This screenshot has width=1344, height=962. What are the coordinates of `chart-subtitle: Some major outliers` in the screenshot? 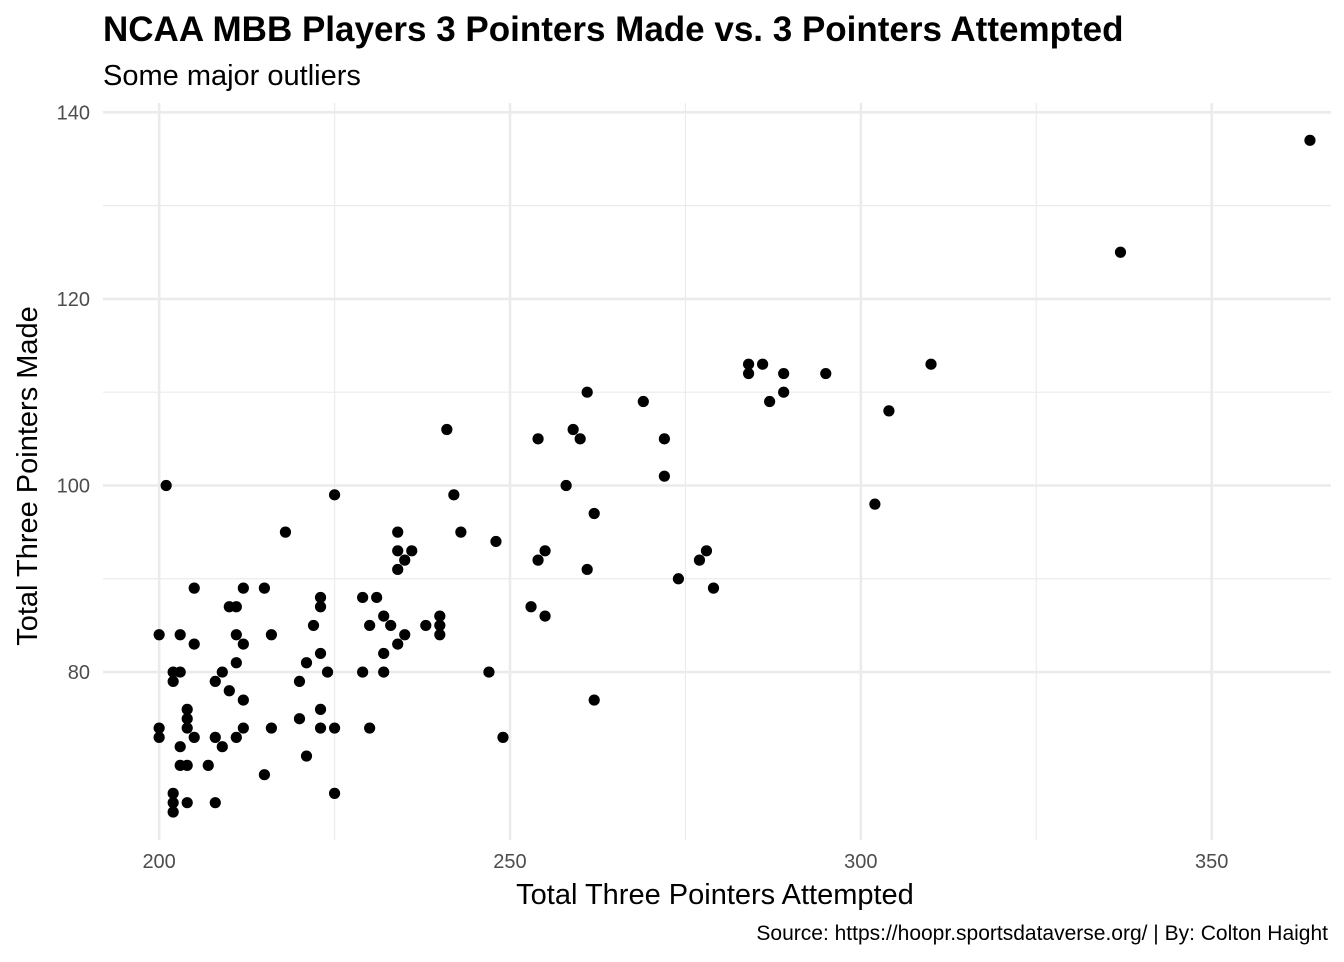 It's located at (232, 76).